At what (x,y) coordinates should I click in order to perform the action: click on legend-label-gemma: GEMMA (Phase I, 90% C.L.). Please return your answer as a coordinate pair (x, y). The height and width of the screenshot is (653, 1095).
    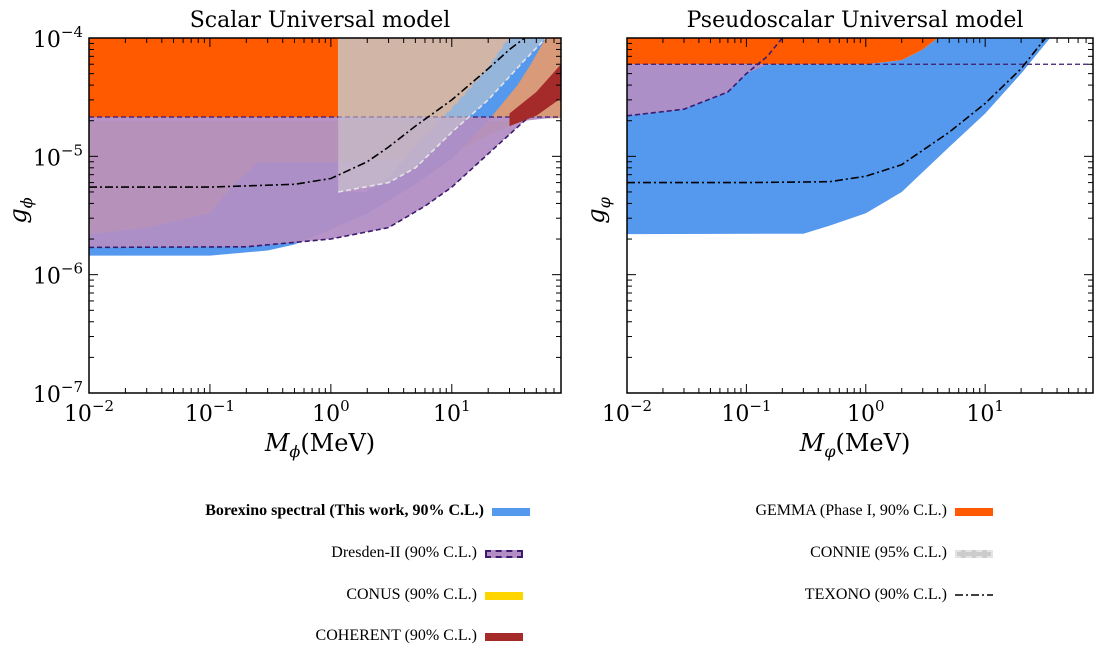
    Looking at the image, I should click on (851, 510).